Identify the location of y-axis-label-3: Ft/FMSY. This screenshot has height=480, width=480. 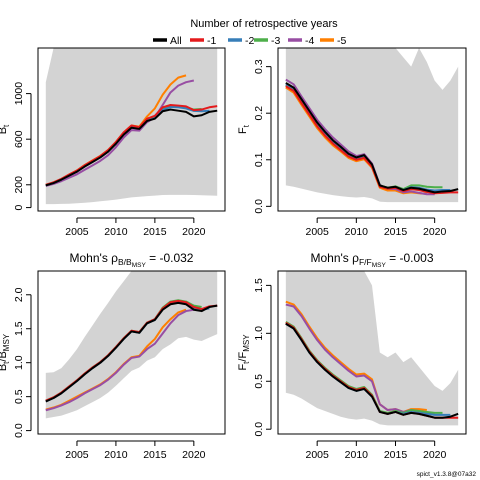
(244, 352).